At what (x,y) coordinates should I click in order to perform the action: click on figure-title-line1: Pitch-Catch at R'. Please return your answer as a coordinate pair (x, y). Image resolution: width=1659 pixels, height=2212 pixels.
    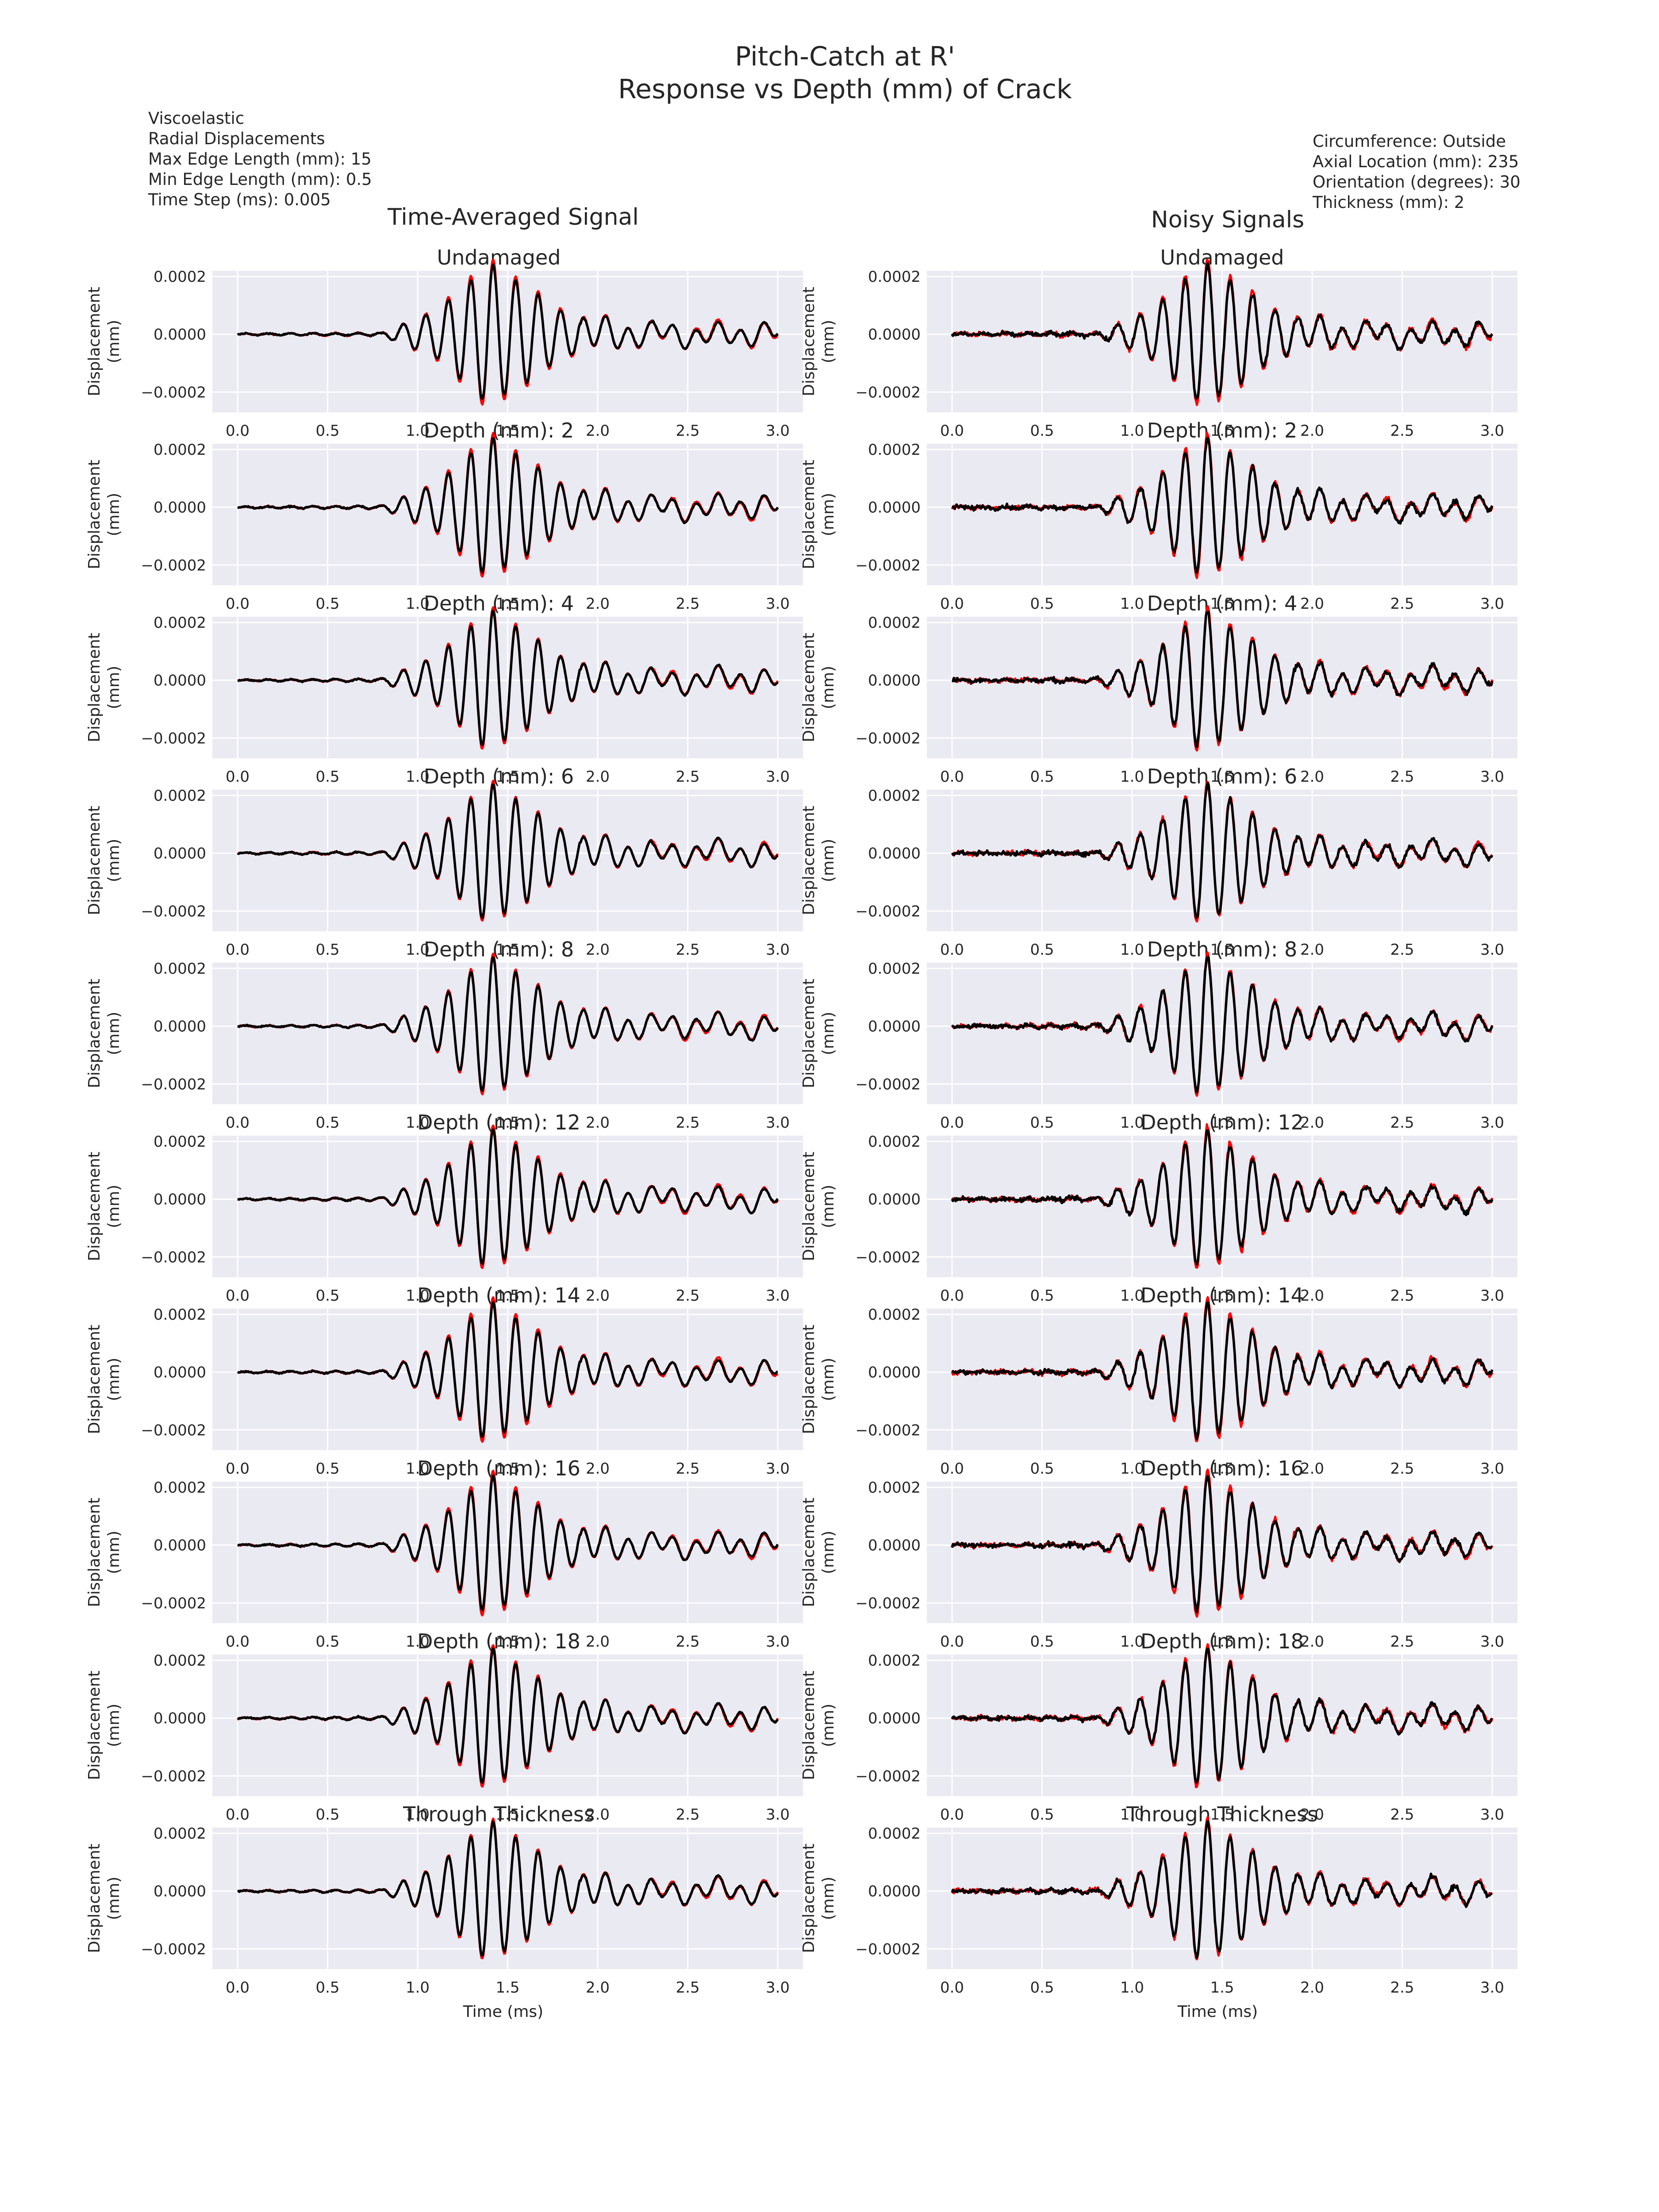
    Looking at the image, I should click on (845, 57).